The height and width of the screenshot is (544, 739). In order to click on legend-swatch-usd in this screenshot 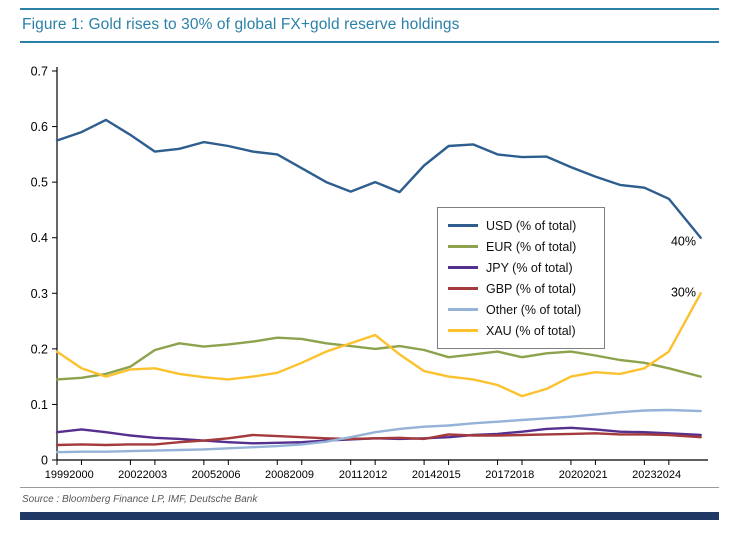, I will do `click(463, 225)`.